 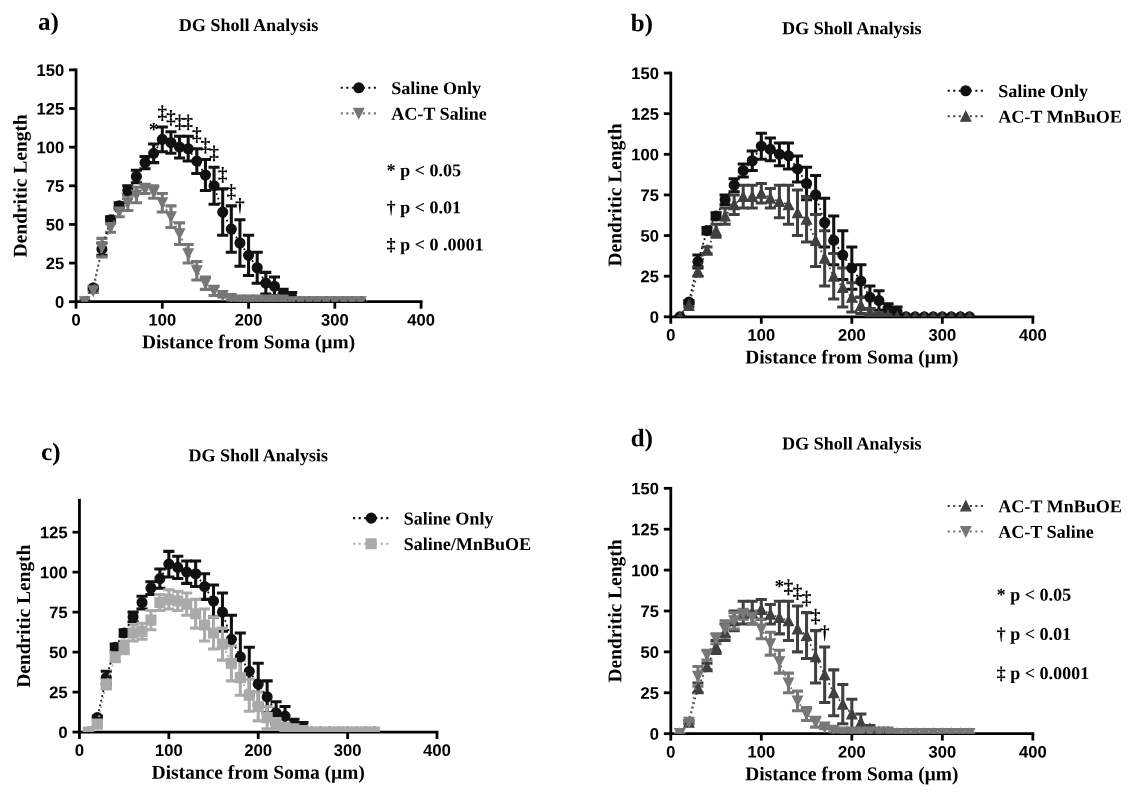 I want to click on annotation: ‡ p < 0 .0001, so click(x=435, y=246).